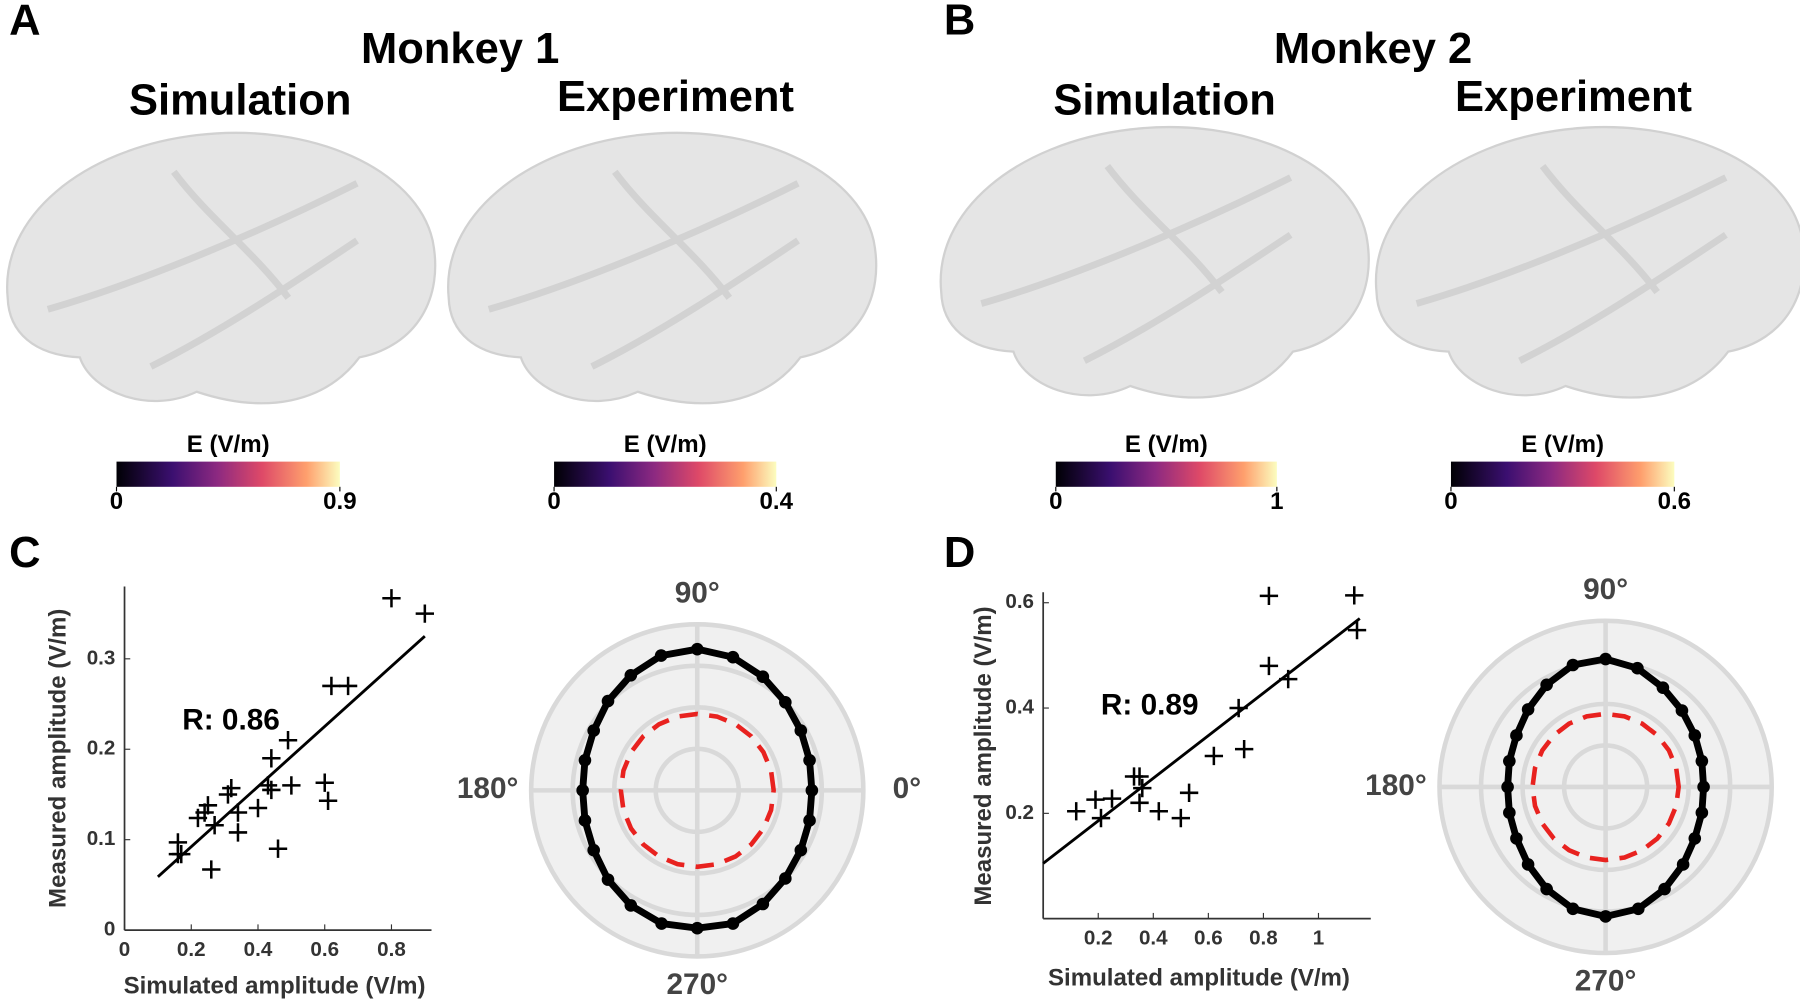 Image resolution: width=1800 pixels, height=1008 pixels. What do you see at coordinates (1208, 938) in the screenshot?
I see `x-tick-label: 0.6` at bounding box center [1208, 938].